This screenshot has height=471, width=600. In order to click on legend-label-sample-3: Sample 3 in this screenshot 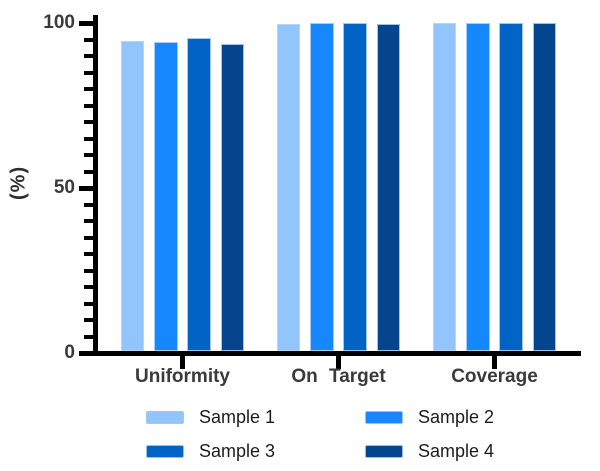, I will do `click(237, 451)`.